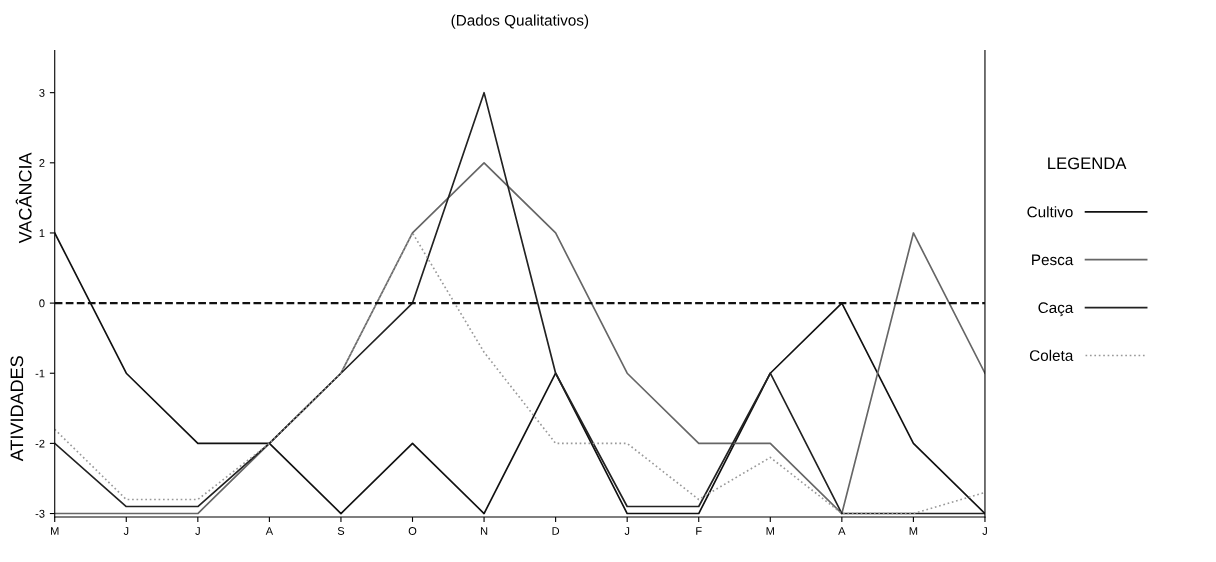 The height and width of the screenshot is (562, 1216). Describe the element at coordinates (42, 233) in the screenshot. I see `y-tick-label: 1` at that location.